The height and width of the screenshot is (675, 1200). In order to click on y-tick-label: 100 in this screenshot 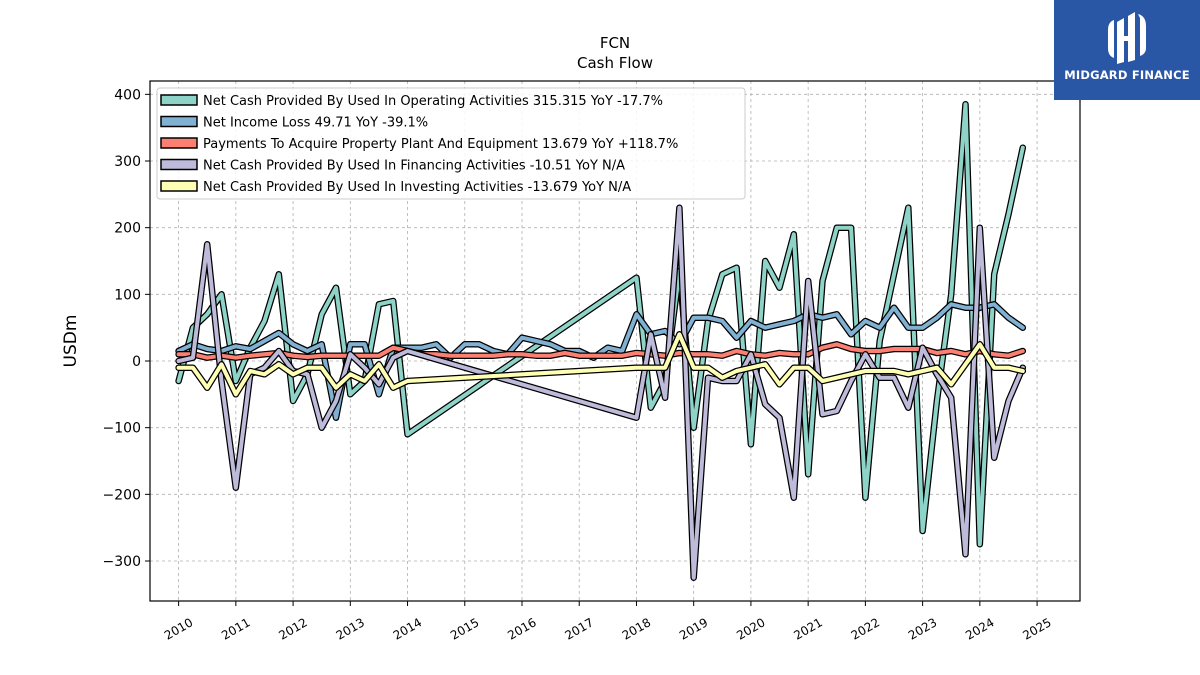, I will do `click(127, 295)`.